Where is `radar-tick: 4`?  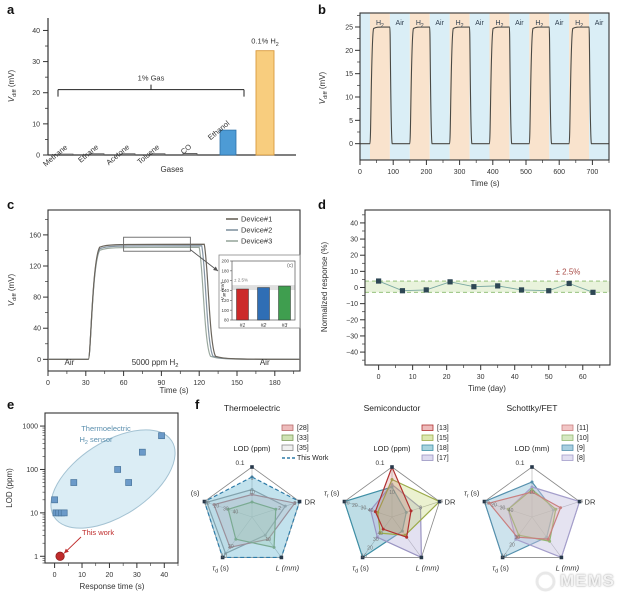
radar-tick: 4 is located at coordinates (441, 502).